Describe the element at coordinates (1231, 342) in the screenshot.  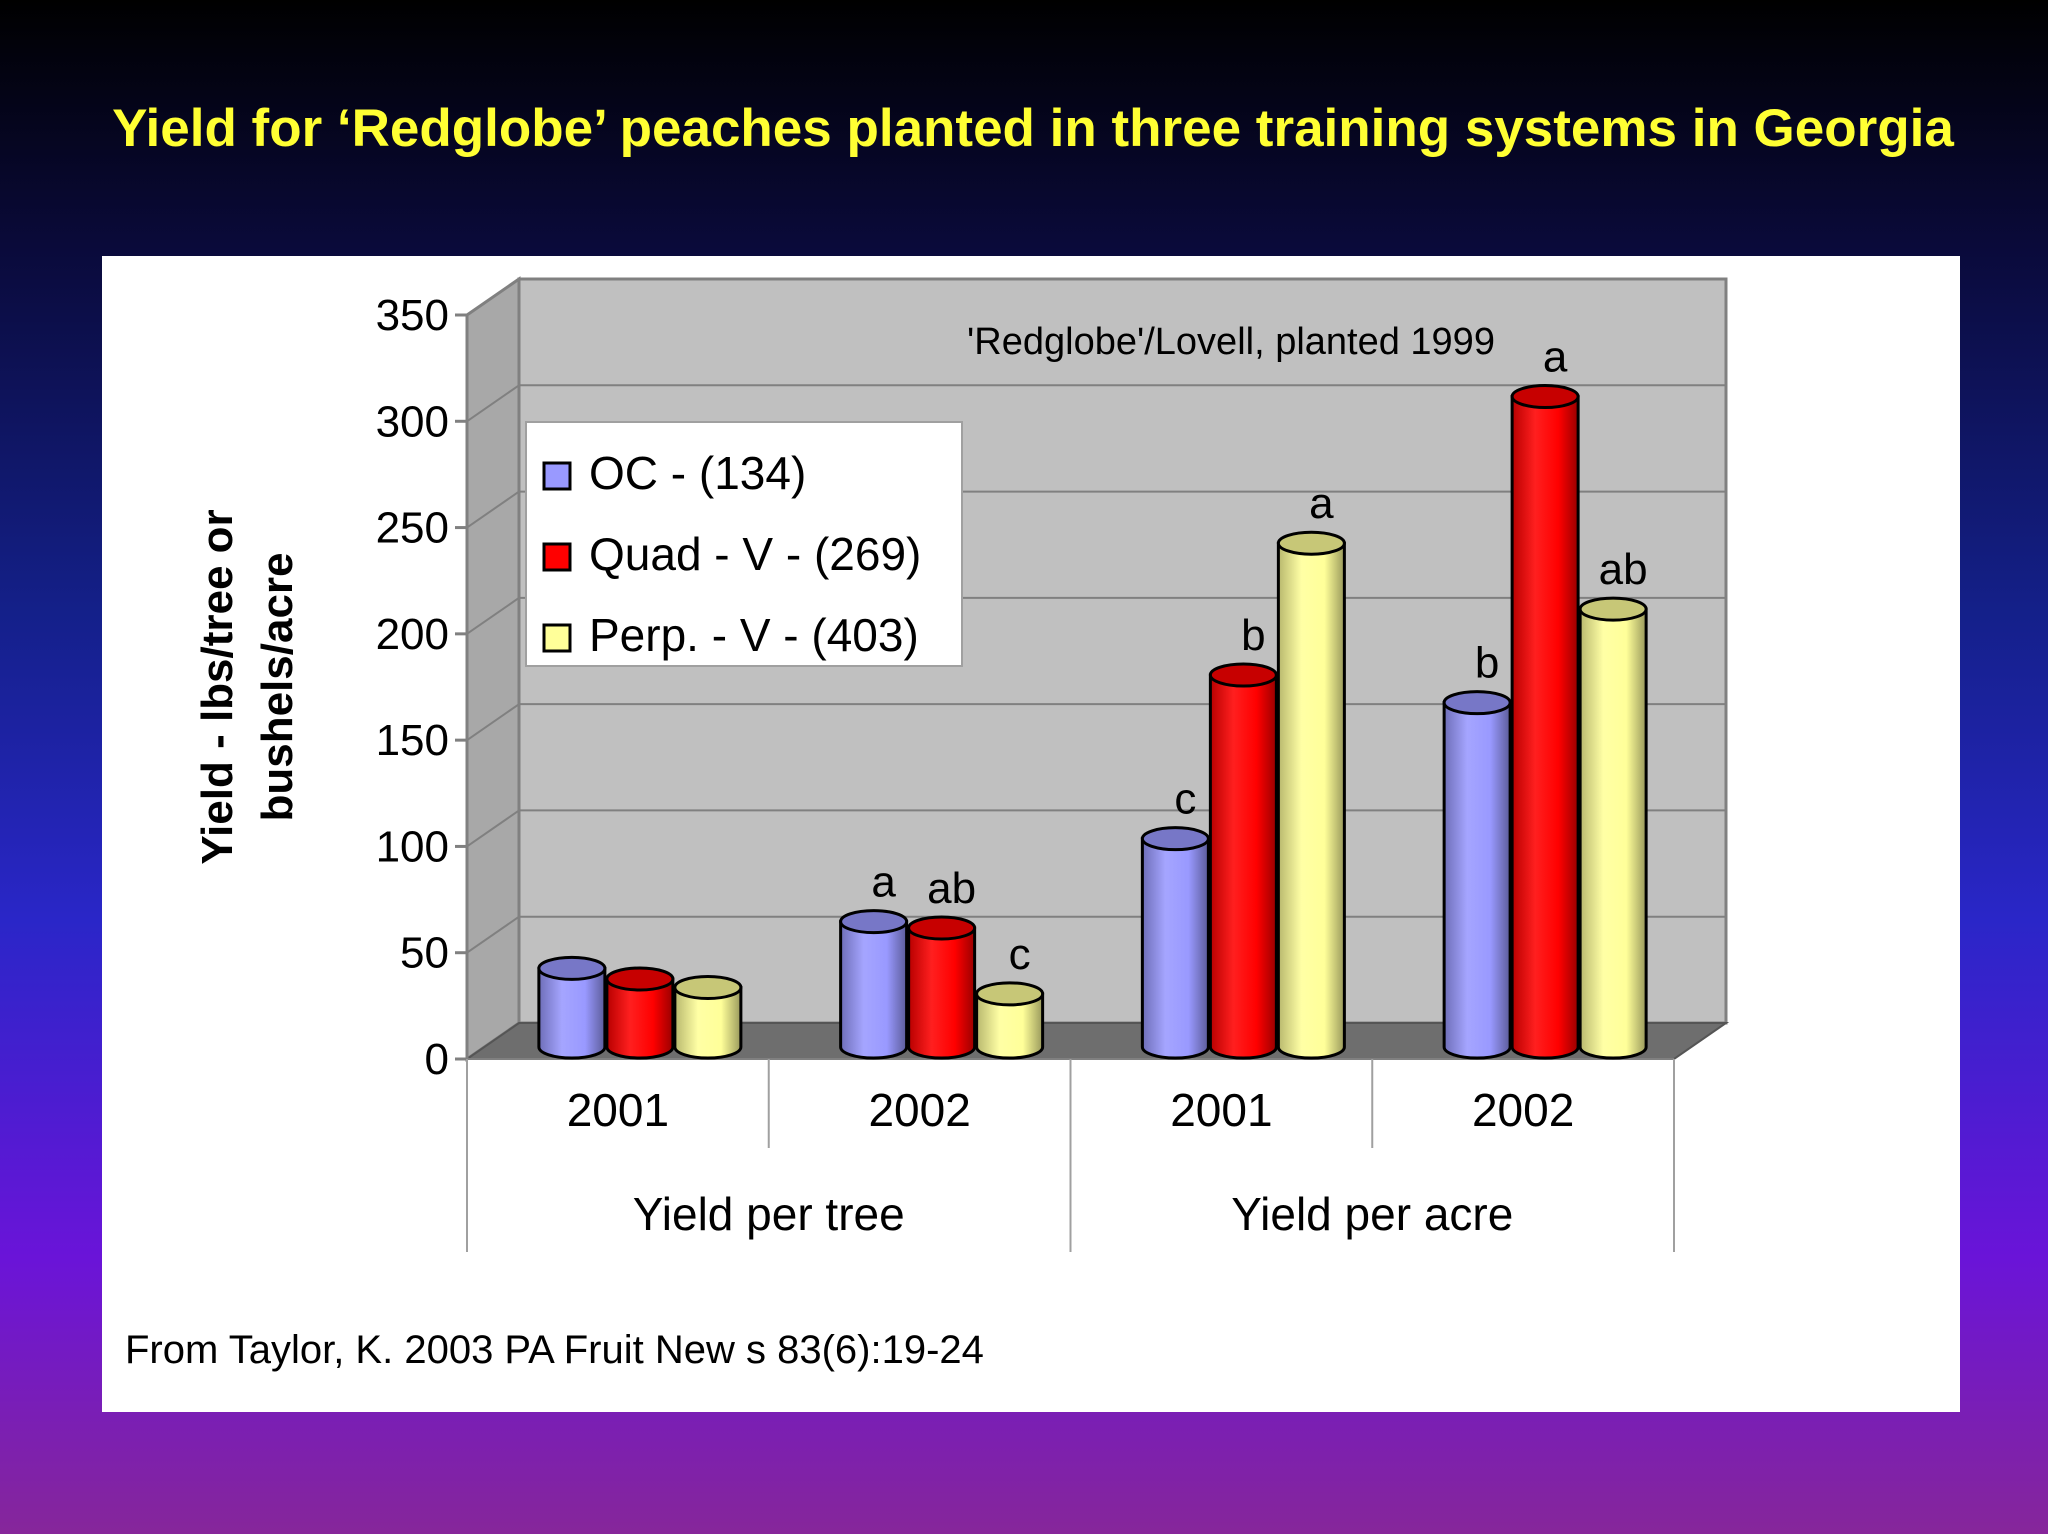
I see `chart-annotation: 'Redglobe'/Lovell, planted 1999` at that location.